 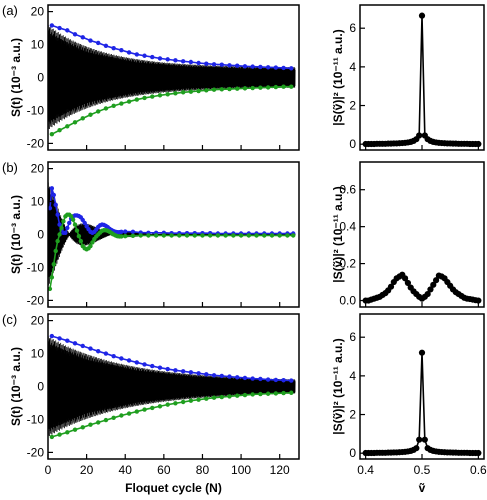 What do you see at coordinates (164, 470) in the screenshot?
I see `x-tick-label: 60` at bounding box center [164, 470].